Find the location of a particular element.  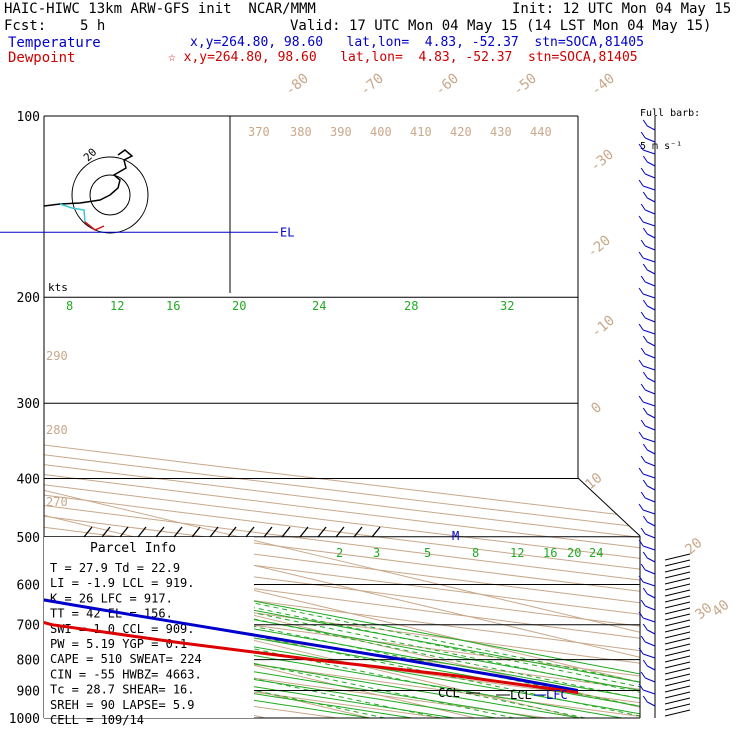

el-label: EL is located at coordinates (287, 232).